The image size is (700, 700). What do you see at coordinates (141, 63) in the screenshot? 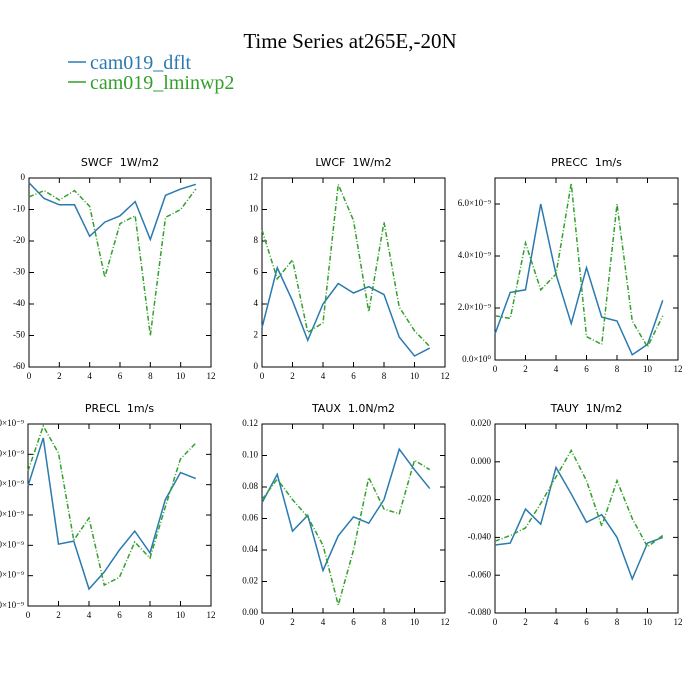
I see `legend-label: cam019_dflt` at bounding box center [141, 63].